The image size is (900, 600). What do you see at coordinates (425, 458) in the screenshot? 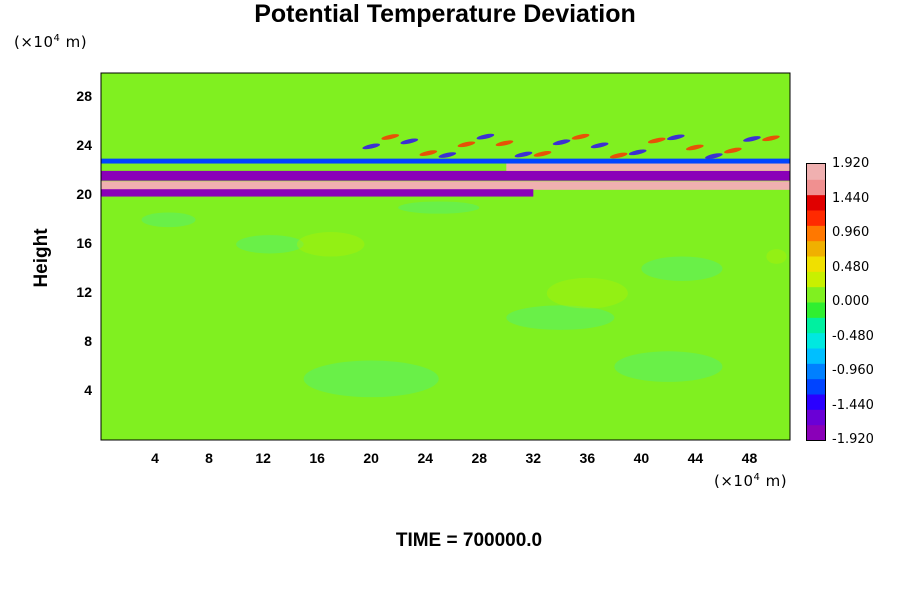
I see `x-tick-label: 24` at bounding box center [425, 458].